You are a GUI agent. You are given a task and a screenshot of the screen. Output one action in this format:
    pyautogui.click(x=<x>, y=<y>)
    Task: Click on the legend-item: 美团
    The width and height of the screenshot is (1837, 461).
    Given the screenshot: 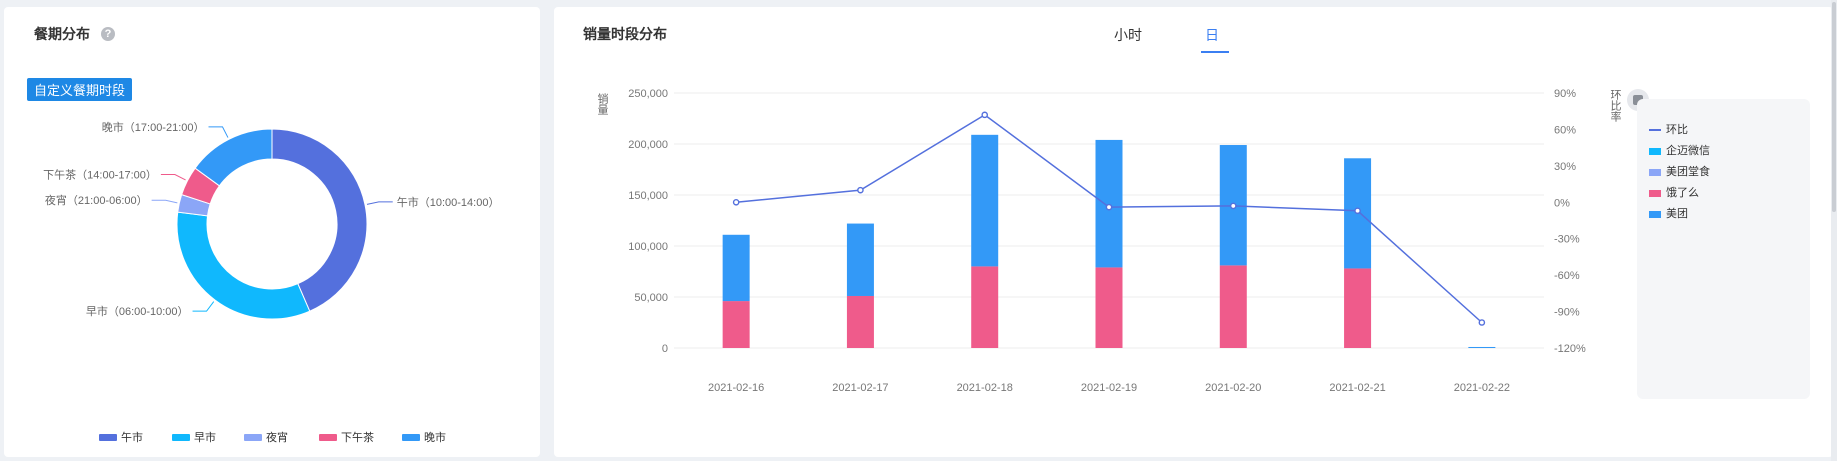 What is the action you would take?
    pyautogui.click(x=1668, y=213)
    